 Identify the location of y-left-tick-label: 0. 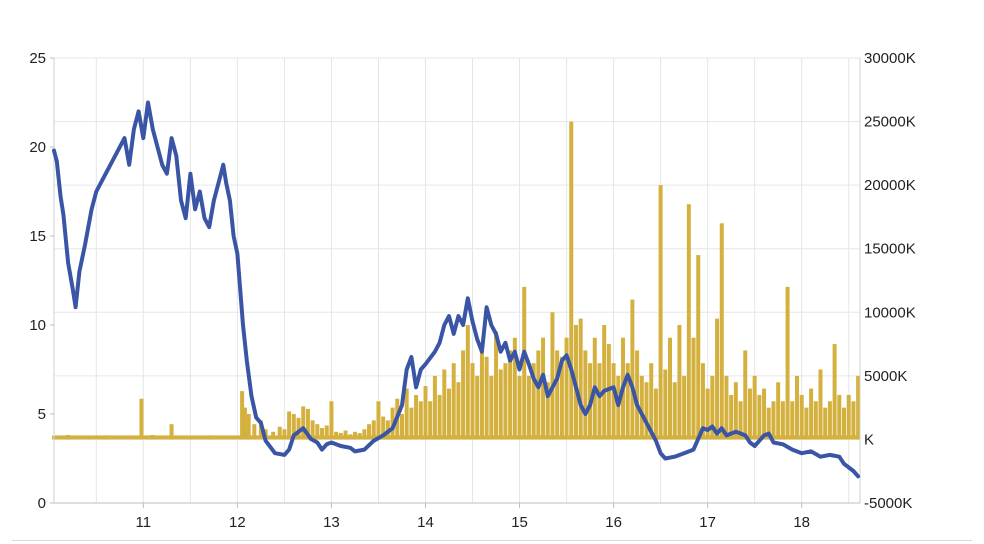
(42, 503).